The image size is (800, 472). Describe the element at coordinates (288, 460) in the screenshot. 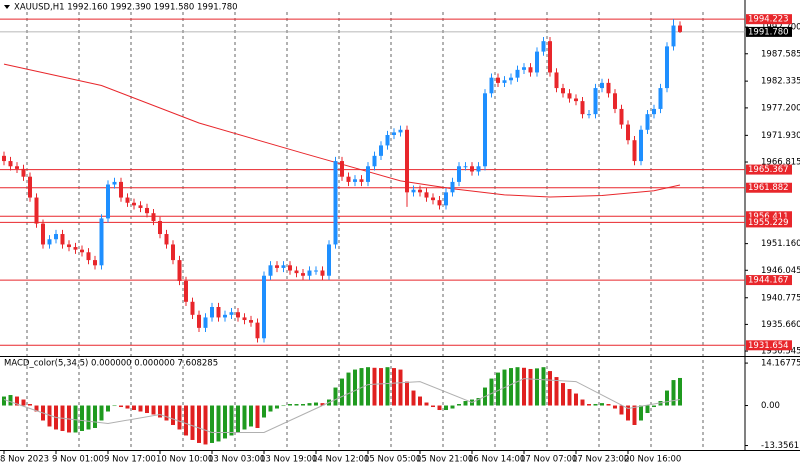

I see `x-tick-label: 13 Nov 19:00` at that location.